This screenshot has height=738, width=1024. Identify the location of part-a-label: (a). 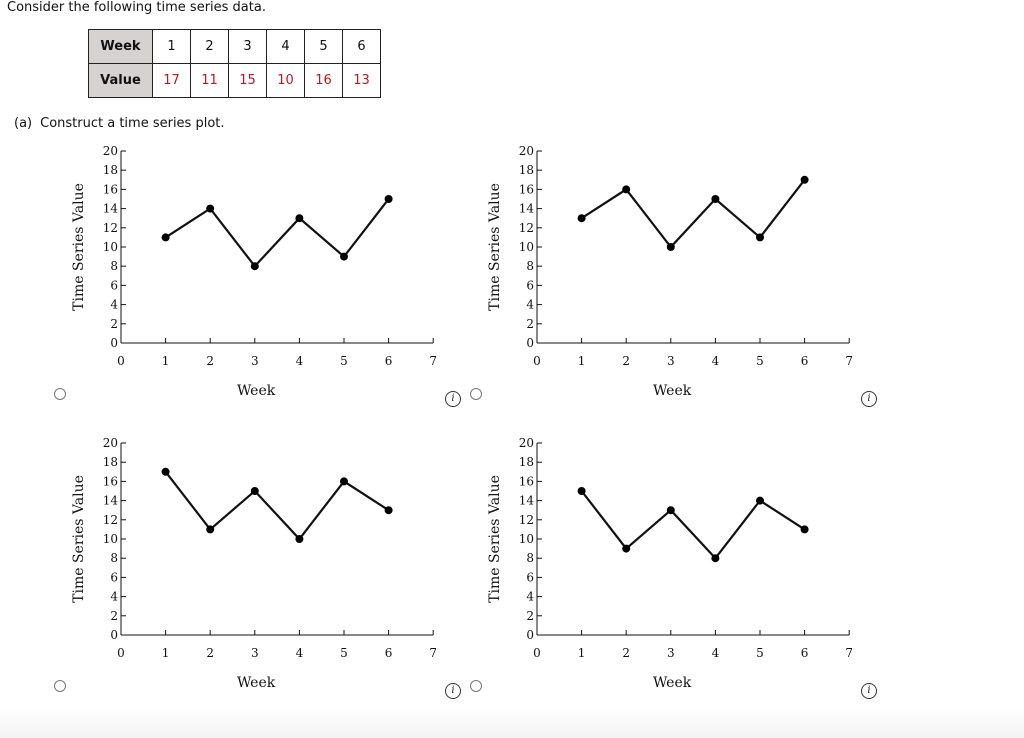
(23, 123).